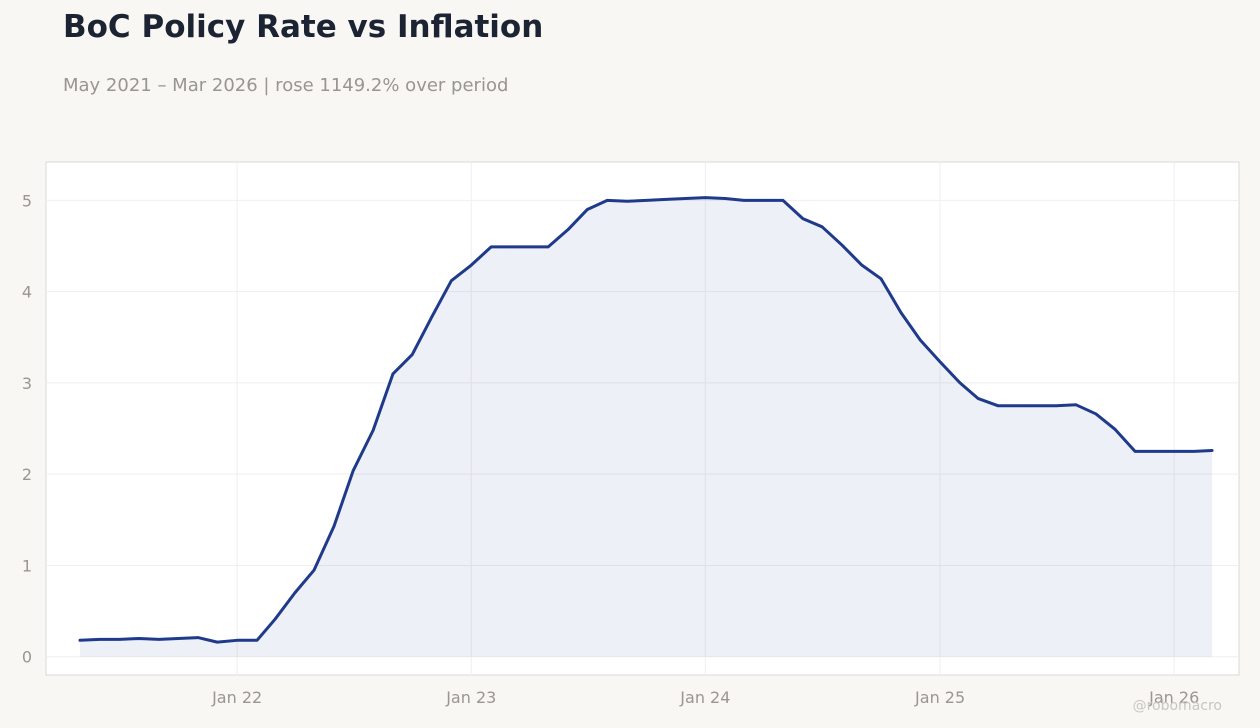 The width and height of the screenshot is (1260, 728). I want to click on chart-title: BoC Policy Rate vs Inflation, so click(303, 27).